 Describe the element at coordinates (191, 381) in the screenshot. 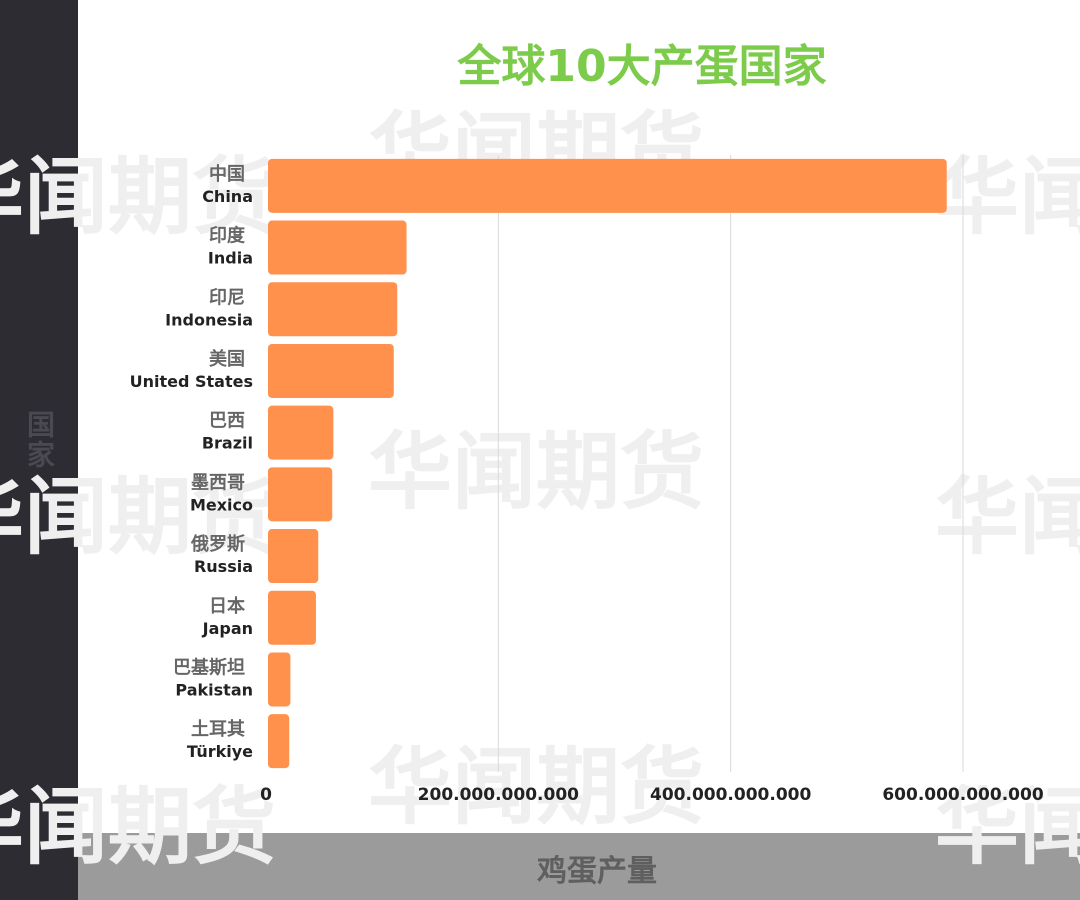

I see `category-label-en: United States` at that location.